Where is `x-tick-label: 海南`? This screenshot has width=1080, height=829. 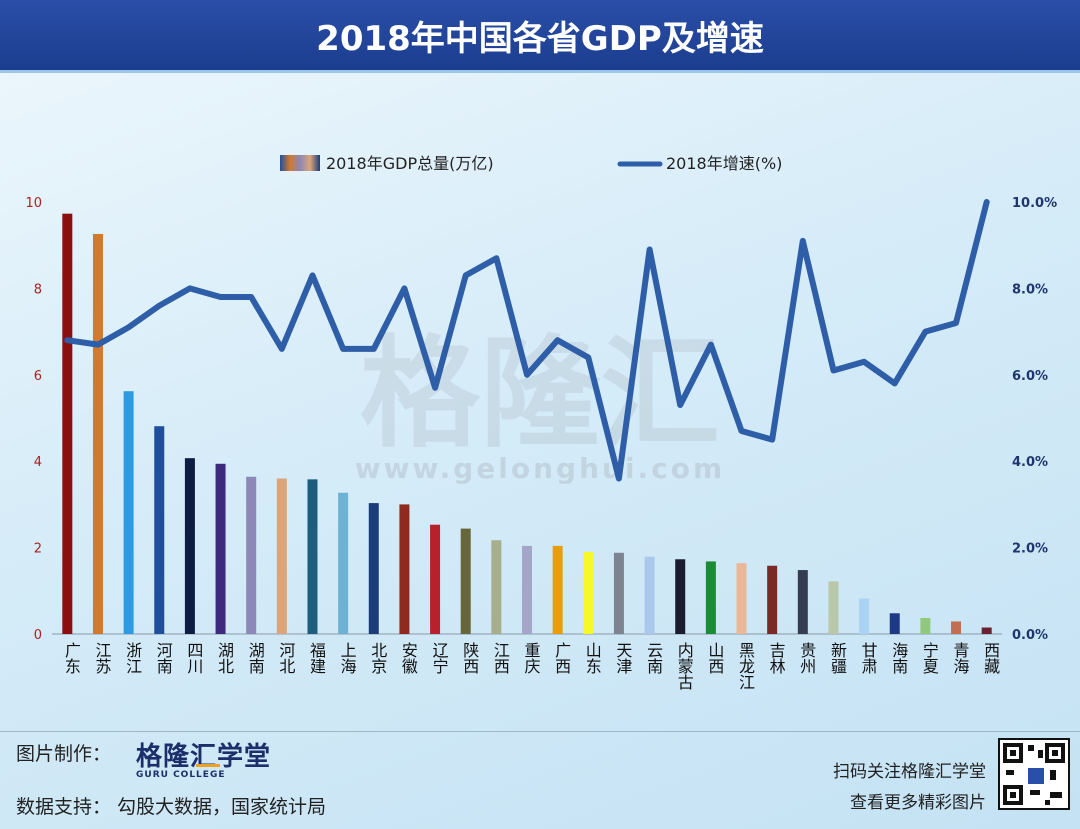
x-tick-label: 海南 is located at coordinates (898, 658).